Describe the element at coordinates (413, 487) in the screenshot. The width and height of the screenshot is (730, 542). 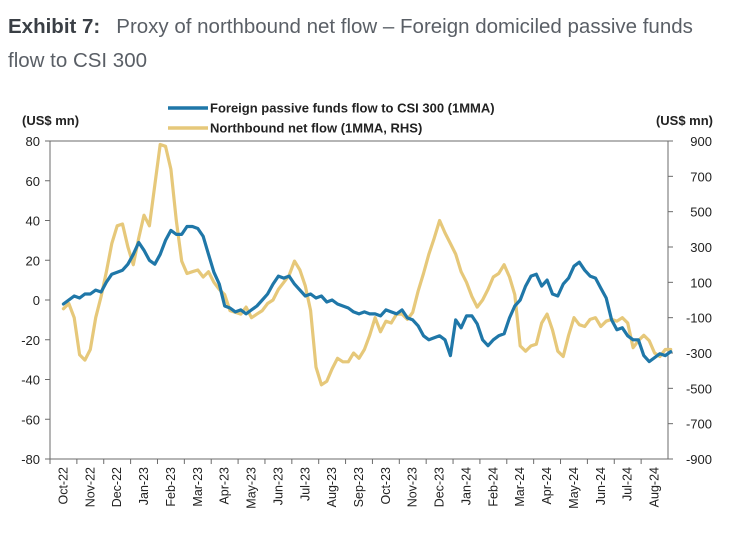
I see `x-tick-label: Nov-23` at that location.